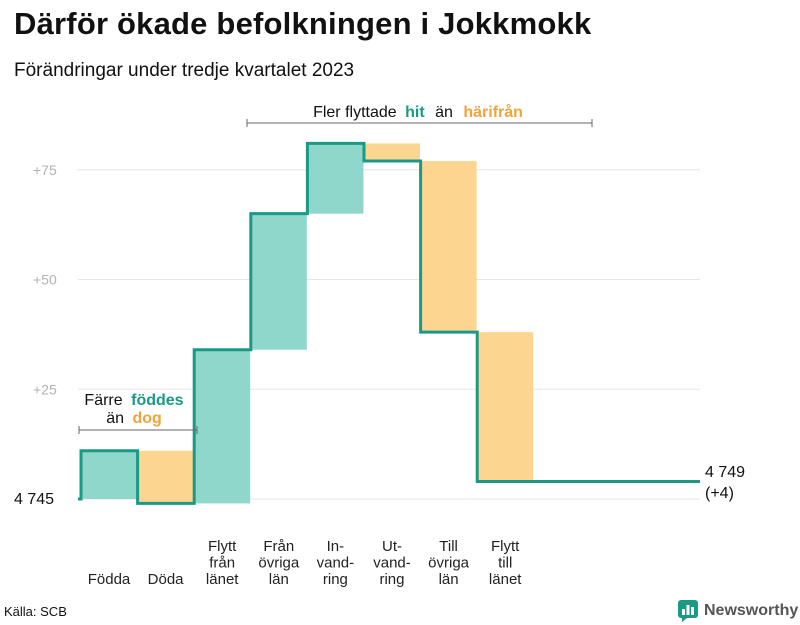  What do you see at coordinates (109, 474) in the screenshot?
I see `bar-födda` at bounding box center [109, 474].